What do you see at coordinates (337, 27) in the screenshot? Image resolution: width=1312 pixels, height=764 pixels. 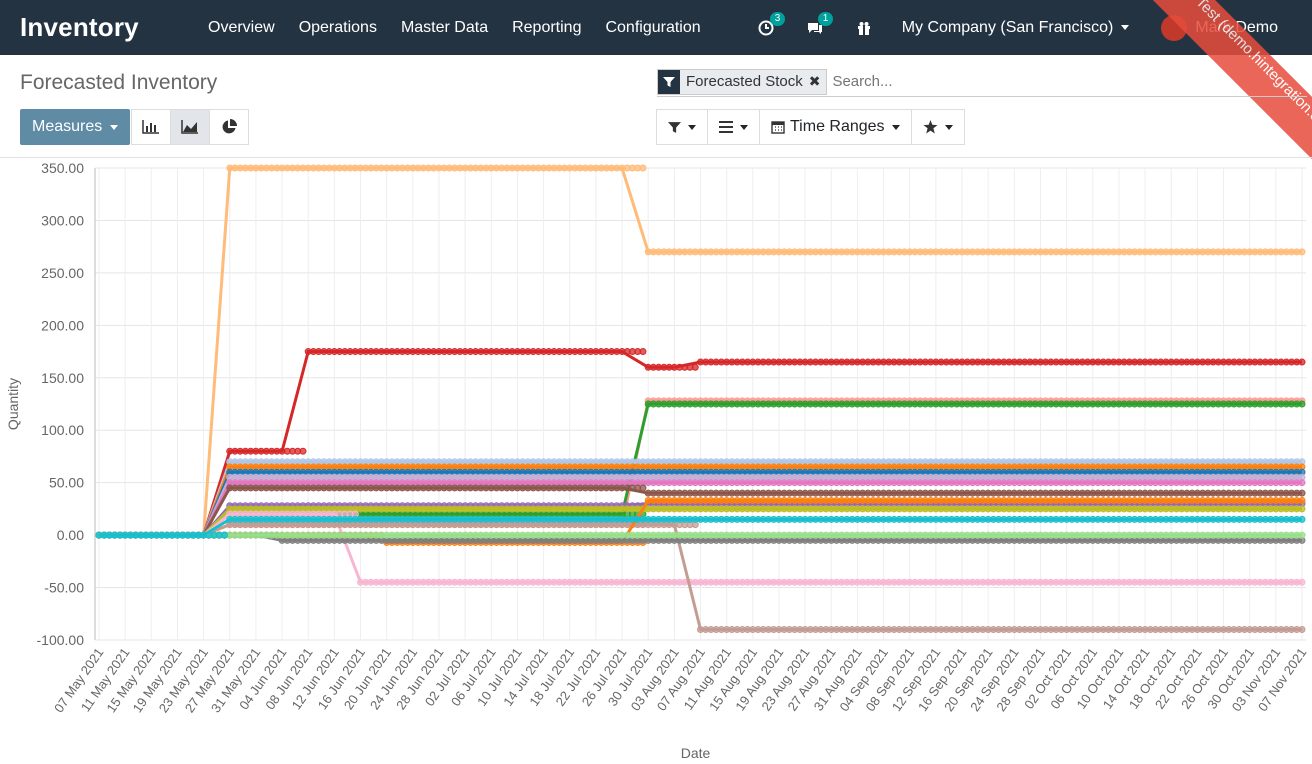 I see `menu-operations: Operations` at bounding box center [337, 27].